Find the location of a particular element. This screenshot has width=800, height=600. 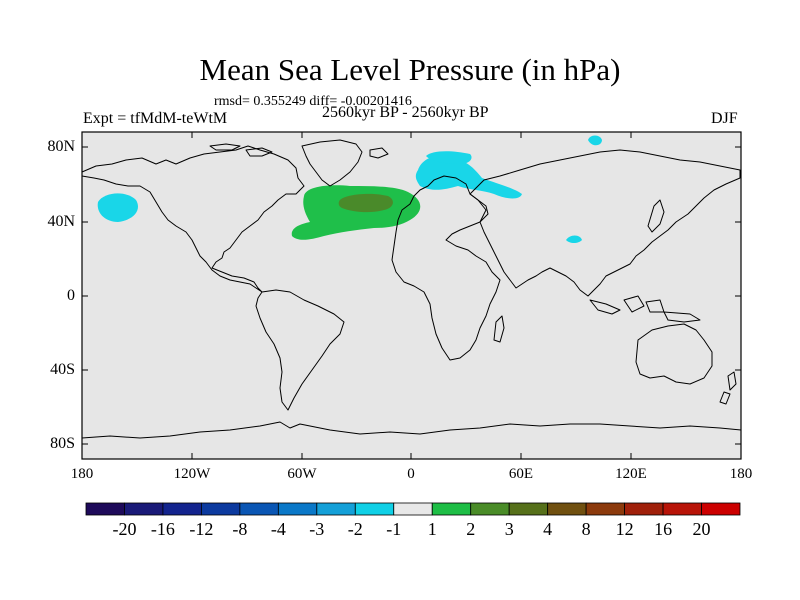

coast-madagascar is located at coordinates (499, 329).